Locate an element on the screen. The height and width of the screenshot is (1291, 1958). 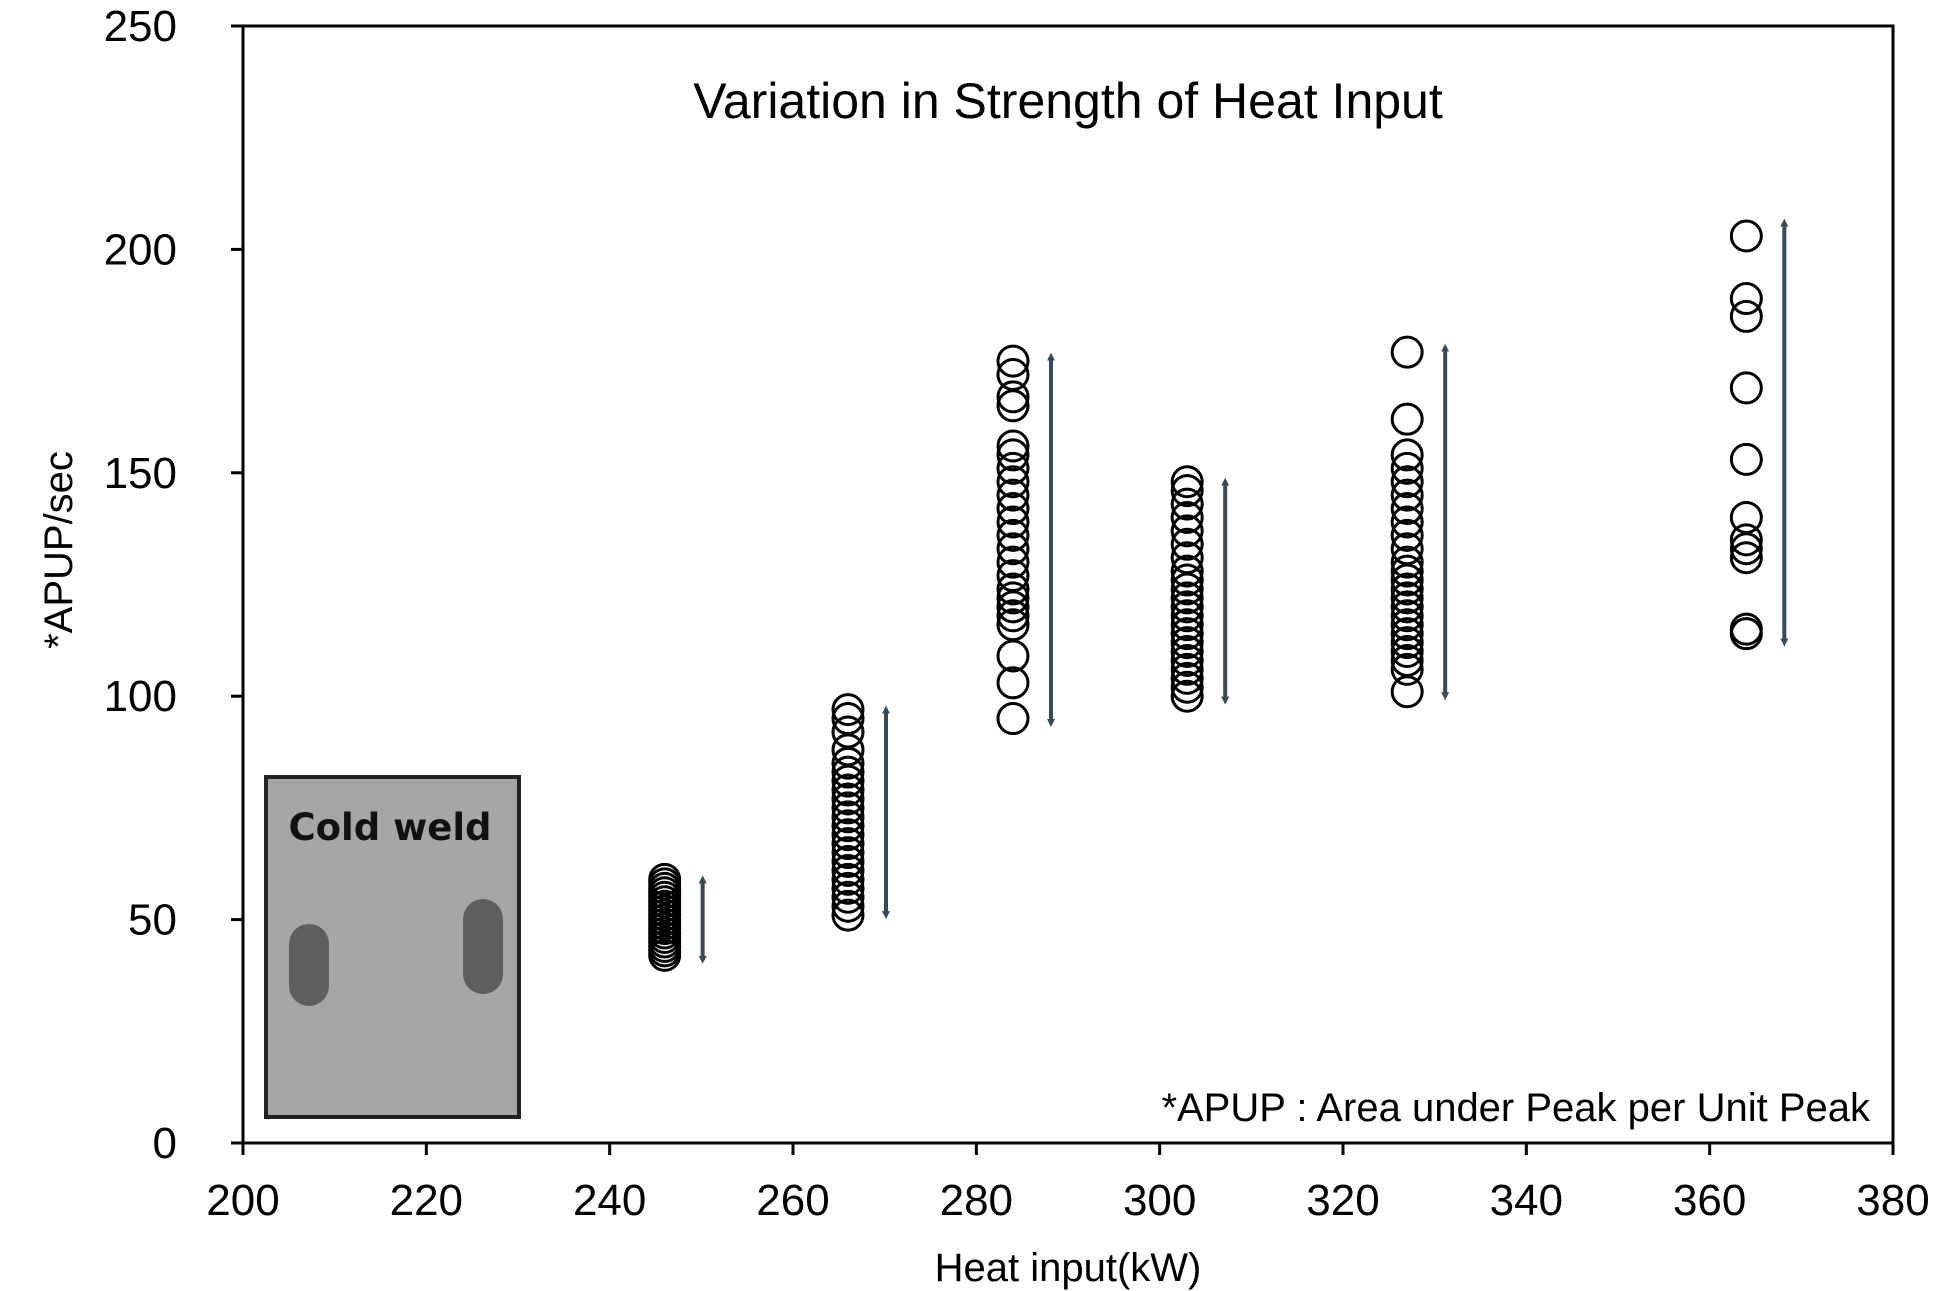
x-tick-label: 300 is located at coordinates (1159, 1200).